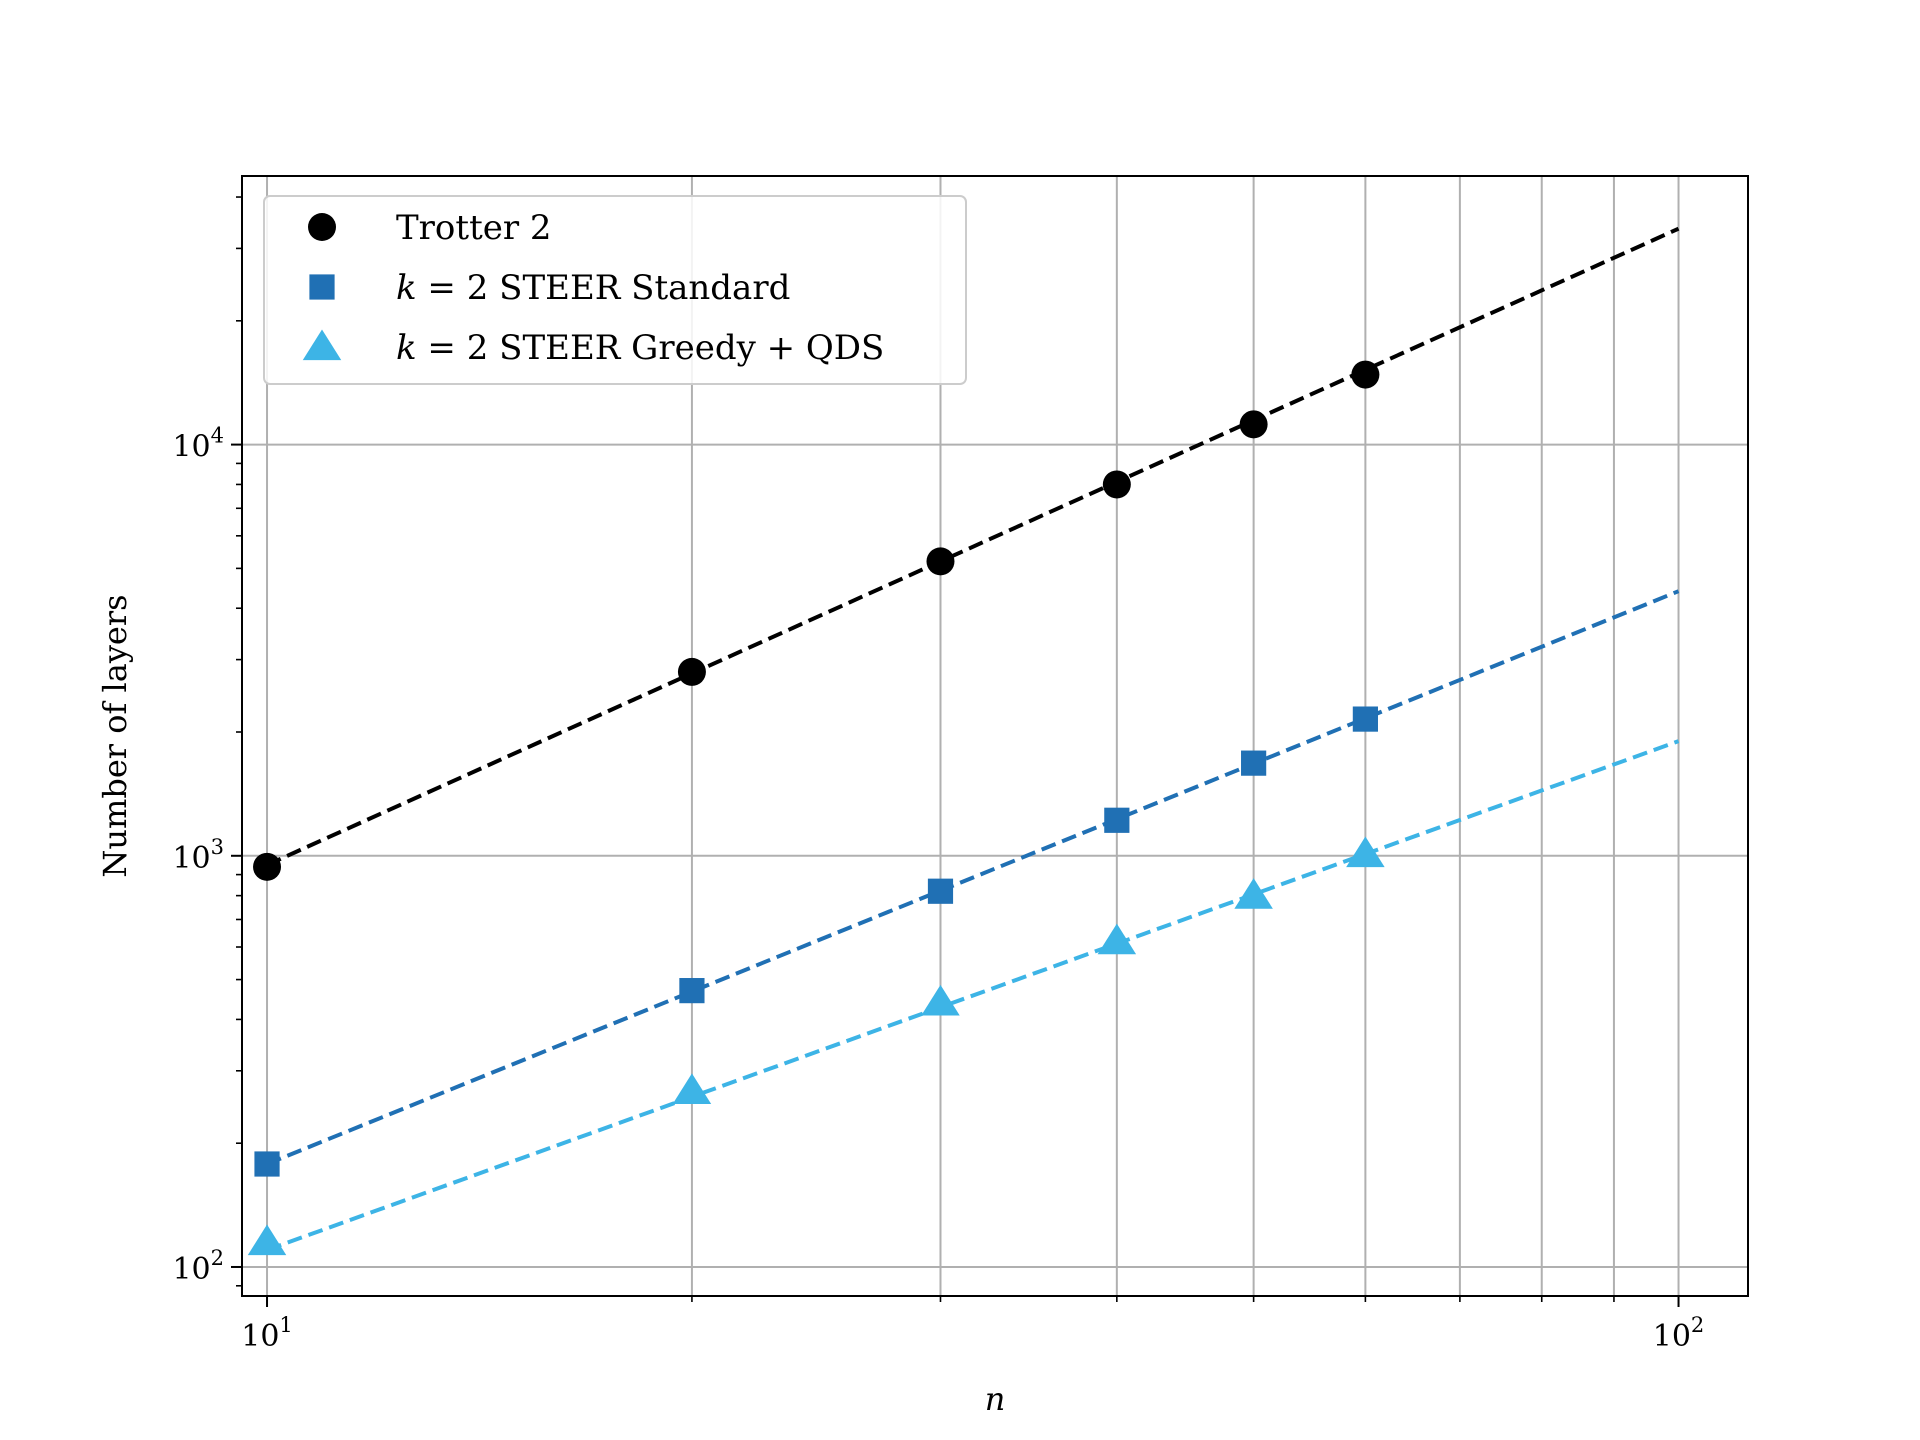 The image size is (1920, 1440). What do you see at coordinates (198, 855) in the screenshot?
I see `y-tick-label: 10³` at bounding box center [198, 855].